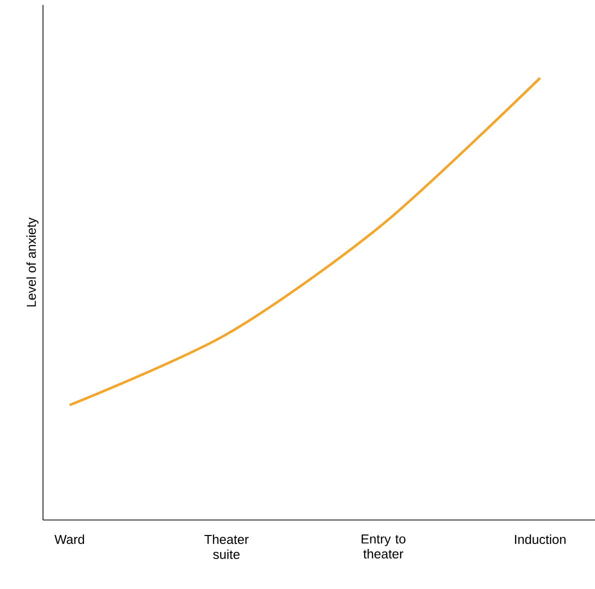 The width and height of the screenshot is (595, 589). Describe the element at coordinates (32, 262) in the screenshot. I see `y-axis-title: Level of anxiety` at that location.